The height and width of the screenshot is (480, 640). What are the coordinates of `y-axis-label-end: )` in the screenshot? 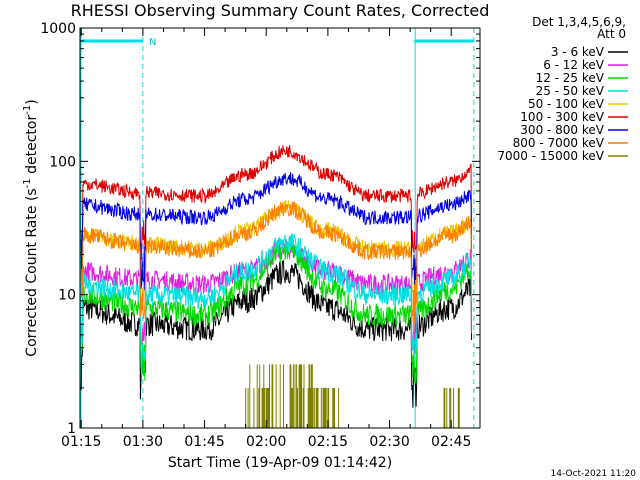 It's located at (32, 101).